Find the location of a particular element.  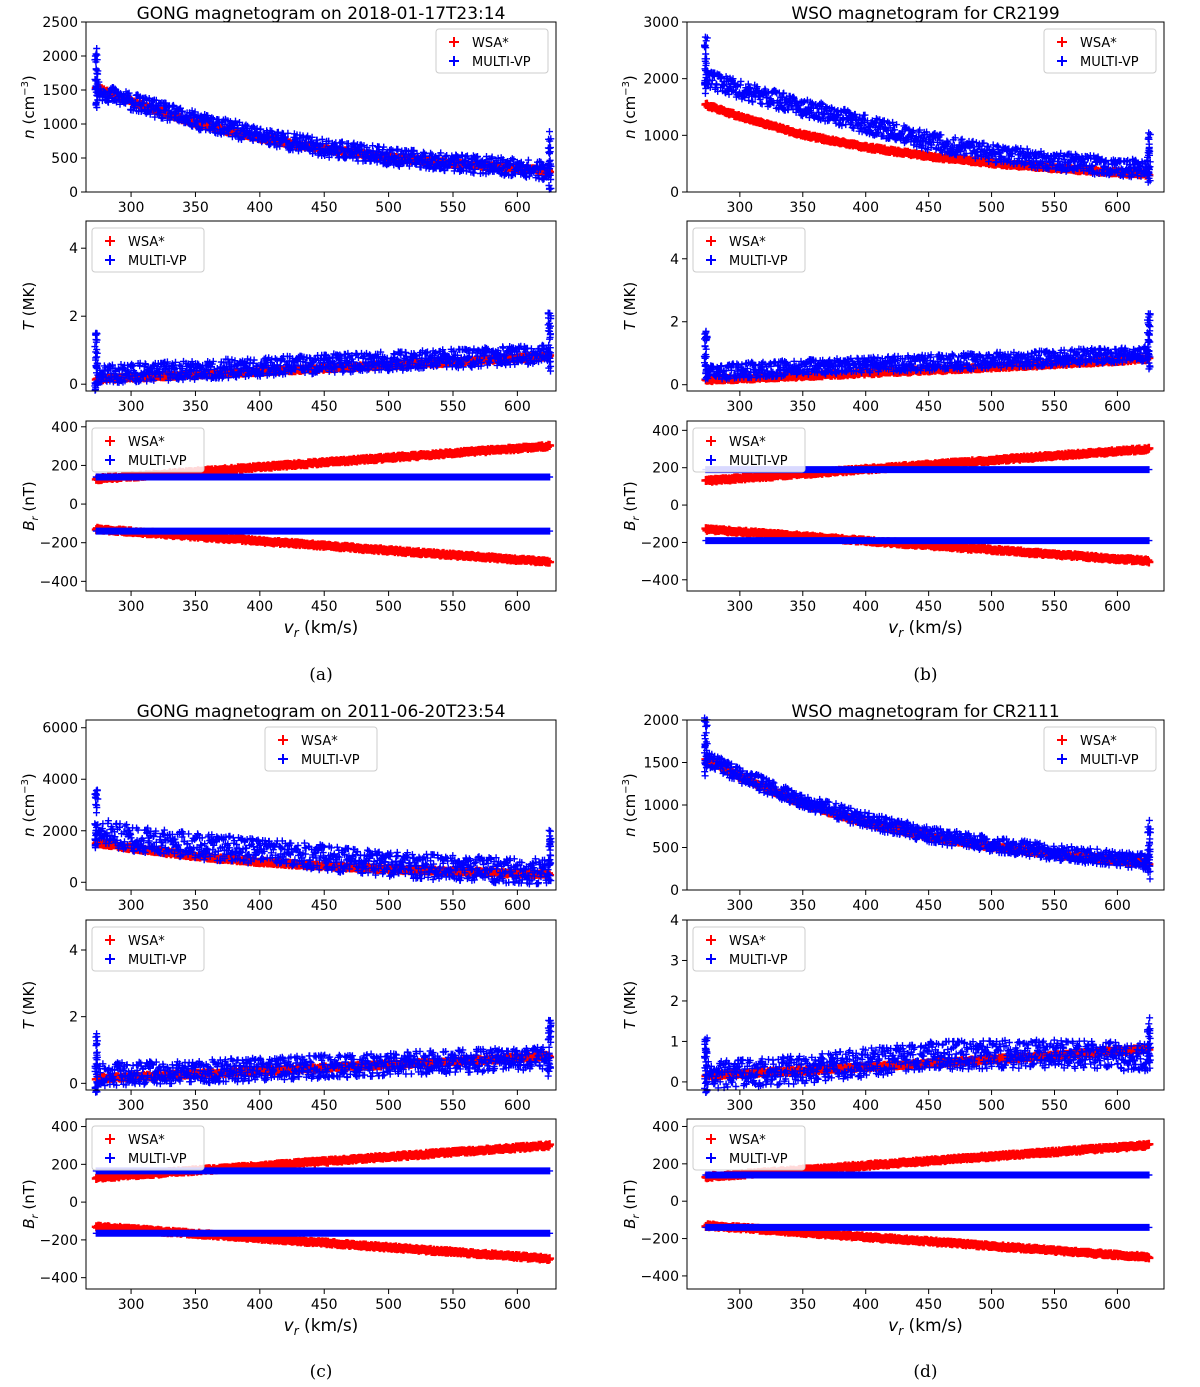

y-tick-label: −200 is located at coordinates (59, 544).